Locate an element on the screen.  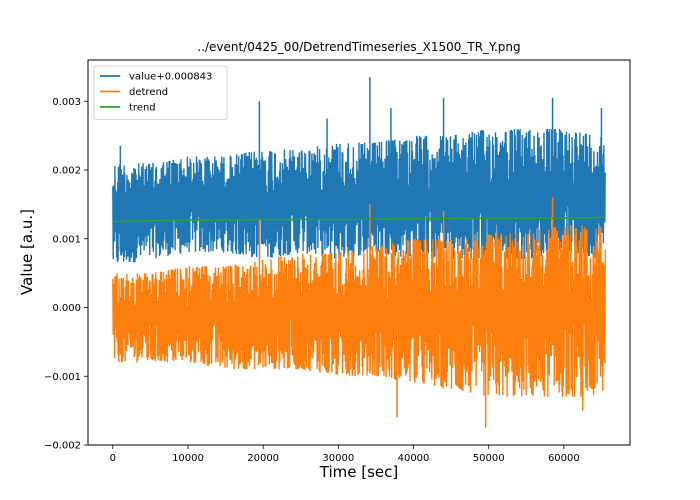
legend-label-detrend: detrend is located at coordinates (148, 92).